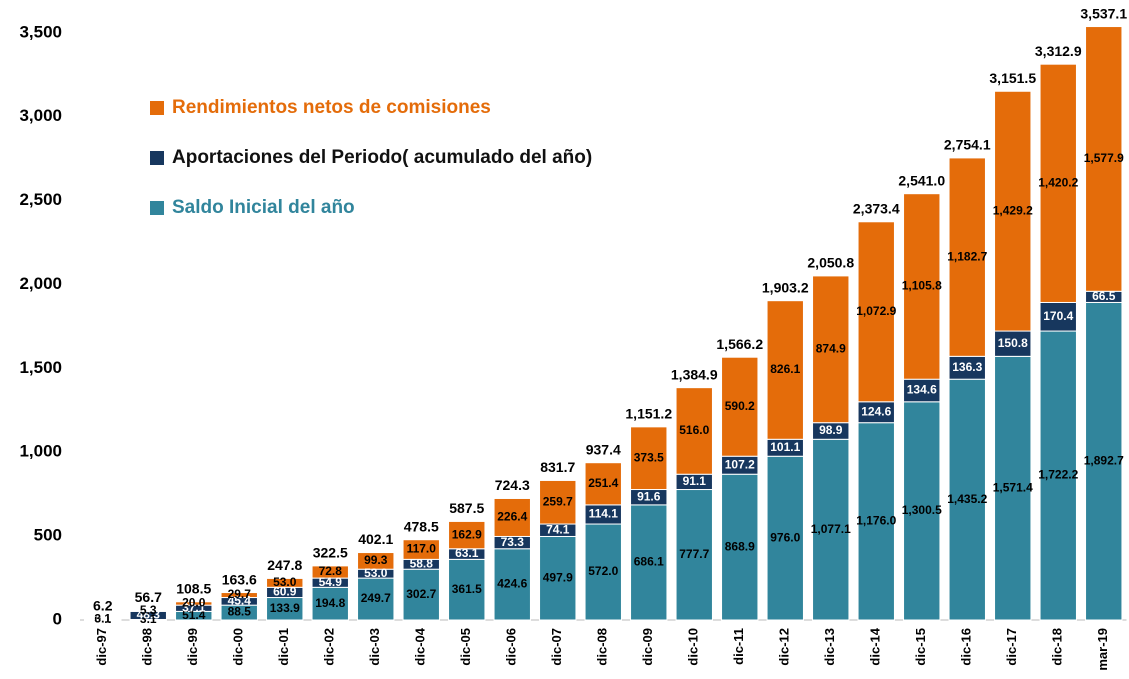 This screenshot has width=1129, height=679. I want to click on data-label: 58.8, so click(422, 563).